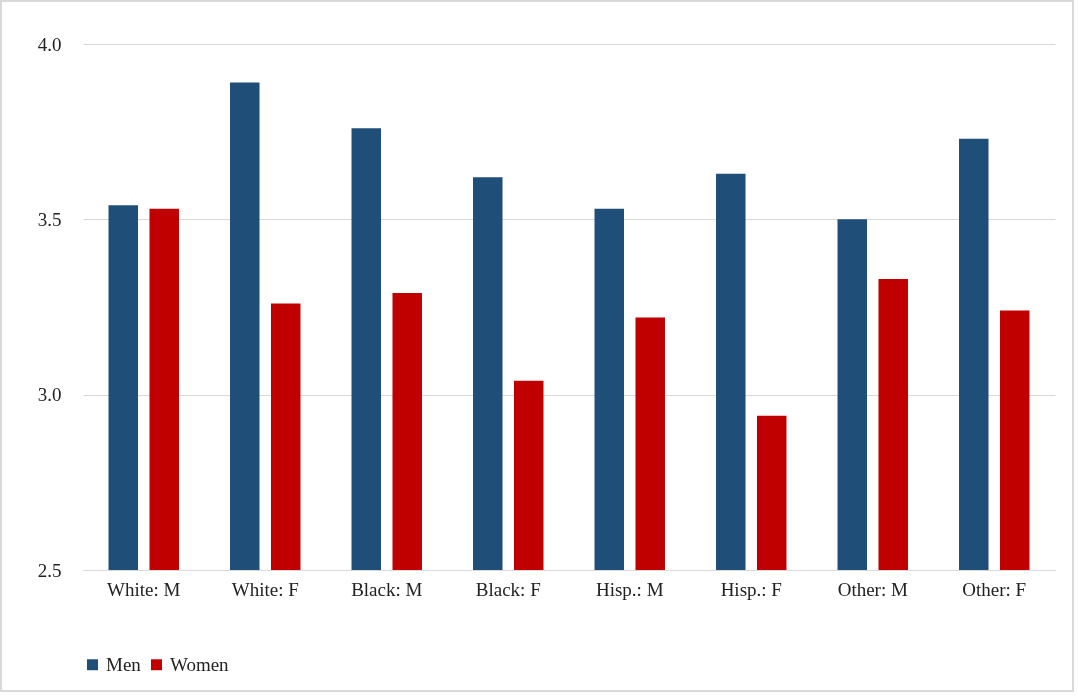 This screenshot has width=1078, height=696. Describe the element at coordinates (629, 589) in the screenshot. I see `x-tick-label: Hisp.: M` at that location.